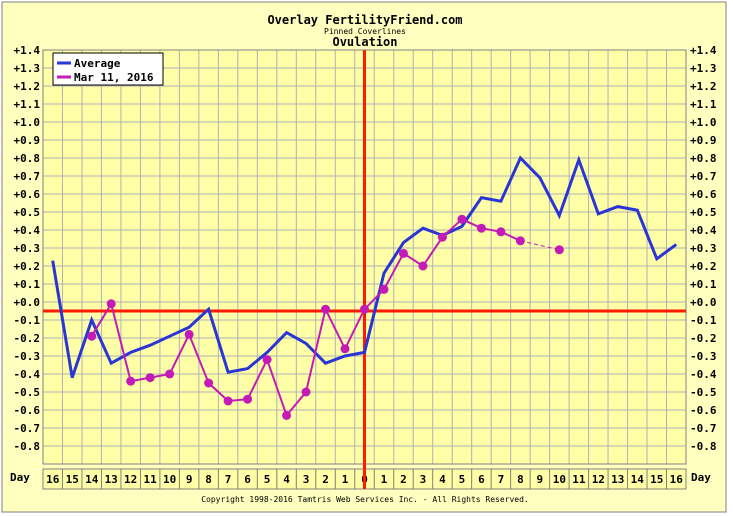  Describe the element at coordinates (27, 176) in the screenshot. I see `y-tick-label-left: +0.7` at that location.